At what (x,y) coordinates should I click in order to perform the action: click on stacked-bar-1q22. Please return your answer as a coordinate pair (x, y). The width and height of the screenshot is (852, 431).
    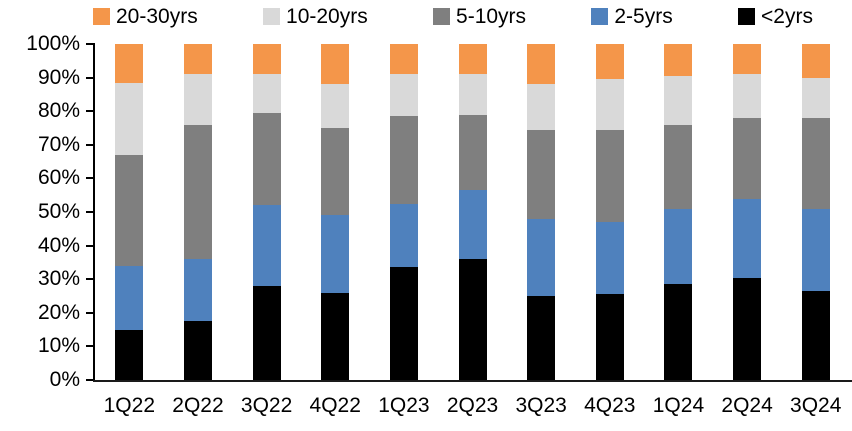
    Looking at the image, I should click on (129, 212).